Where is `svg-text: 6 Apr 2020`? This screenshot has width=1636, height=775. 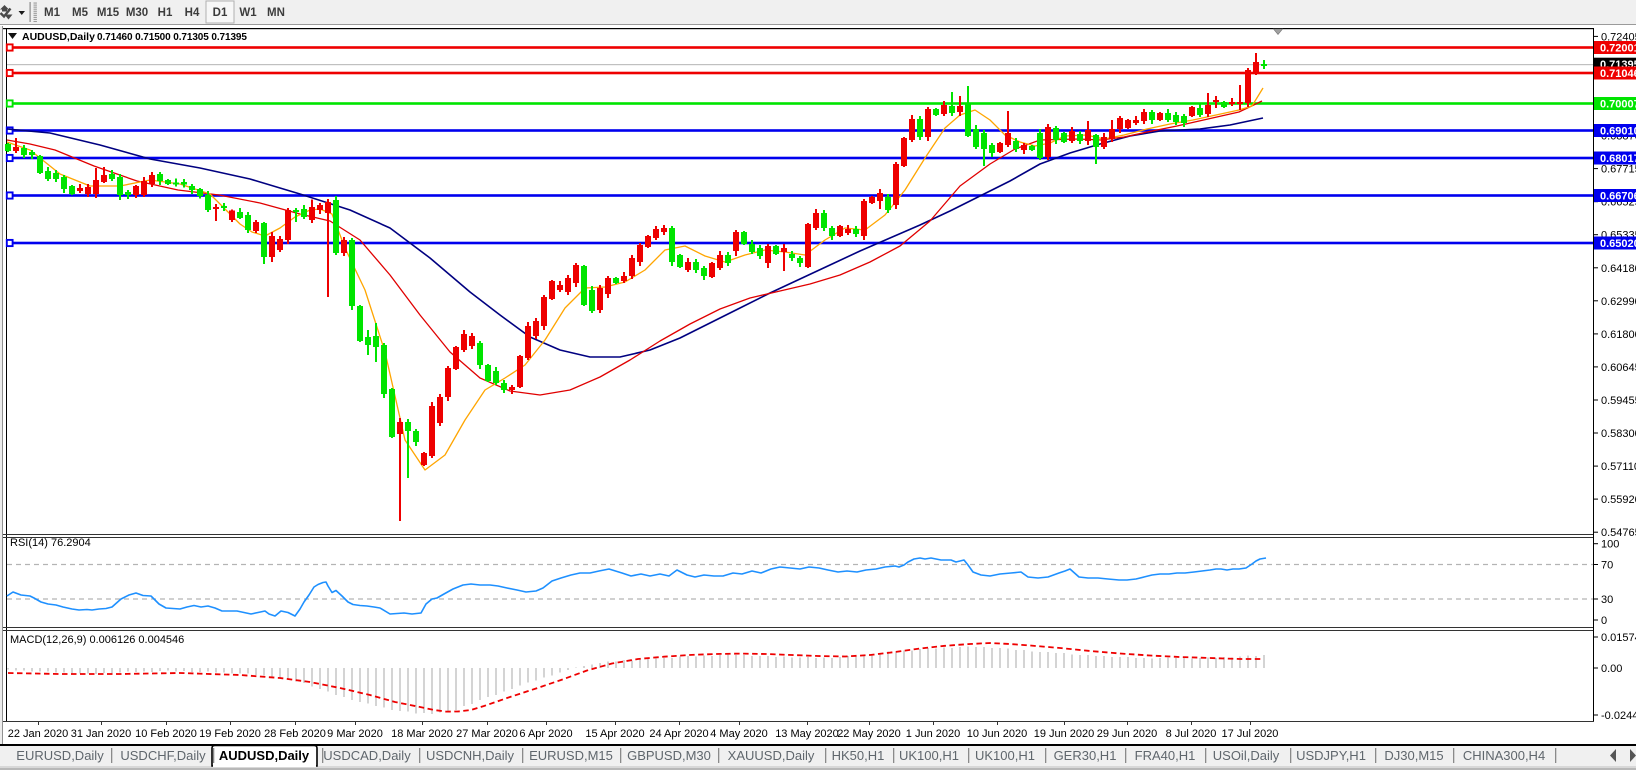
svg-text: 6 Apr 2020 is located at coordinates (545, 734).